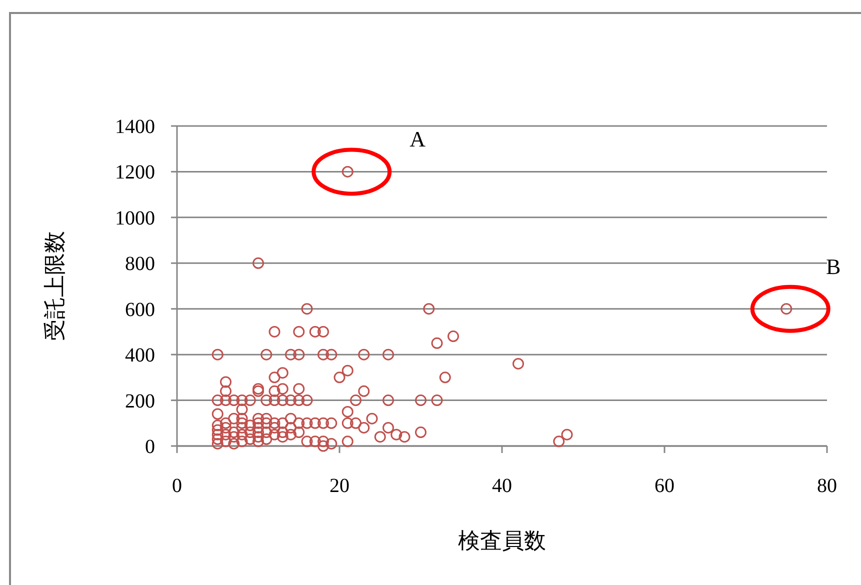 This screenshot has width=861, height=585. Describe the element at coordinates (135, 218) in the screenshot. I see `y-tick-label: 1000` at that location.